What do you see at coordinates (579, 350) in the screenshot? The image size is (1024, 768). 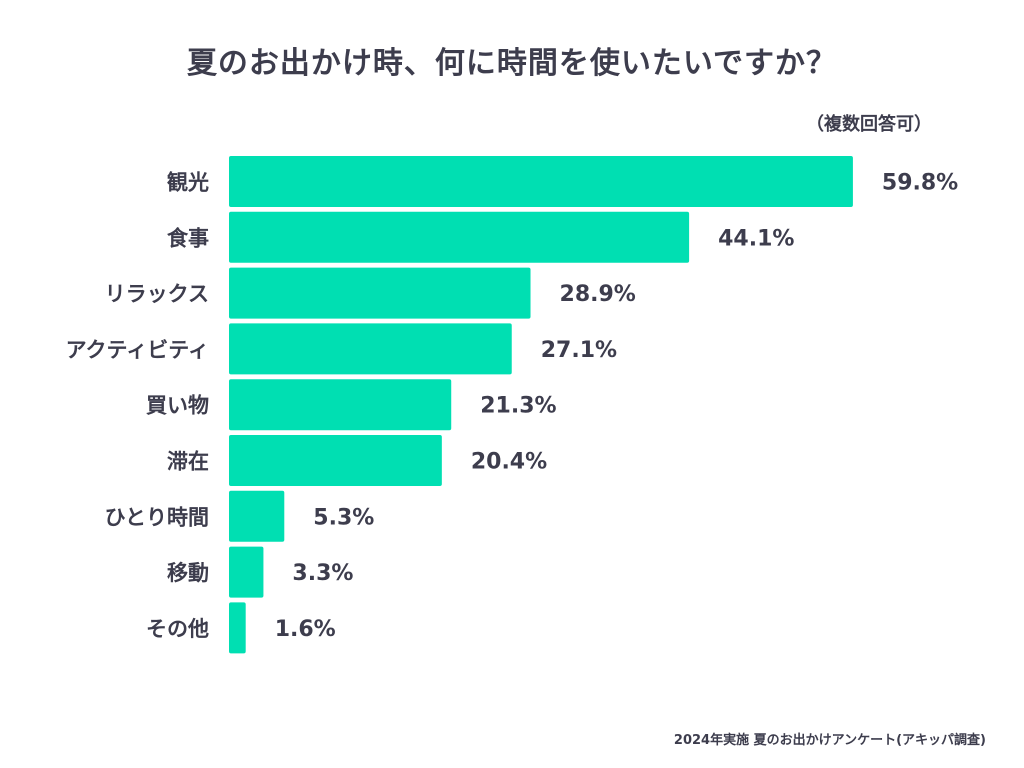 I see `value-label: 27.1%` at bounding box center [579, 350].